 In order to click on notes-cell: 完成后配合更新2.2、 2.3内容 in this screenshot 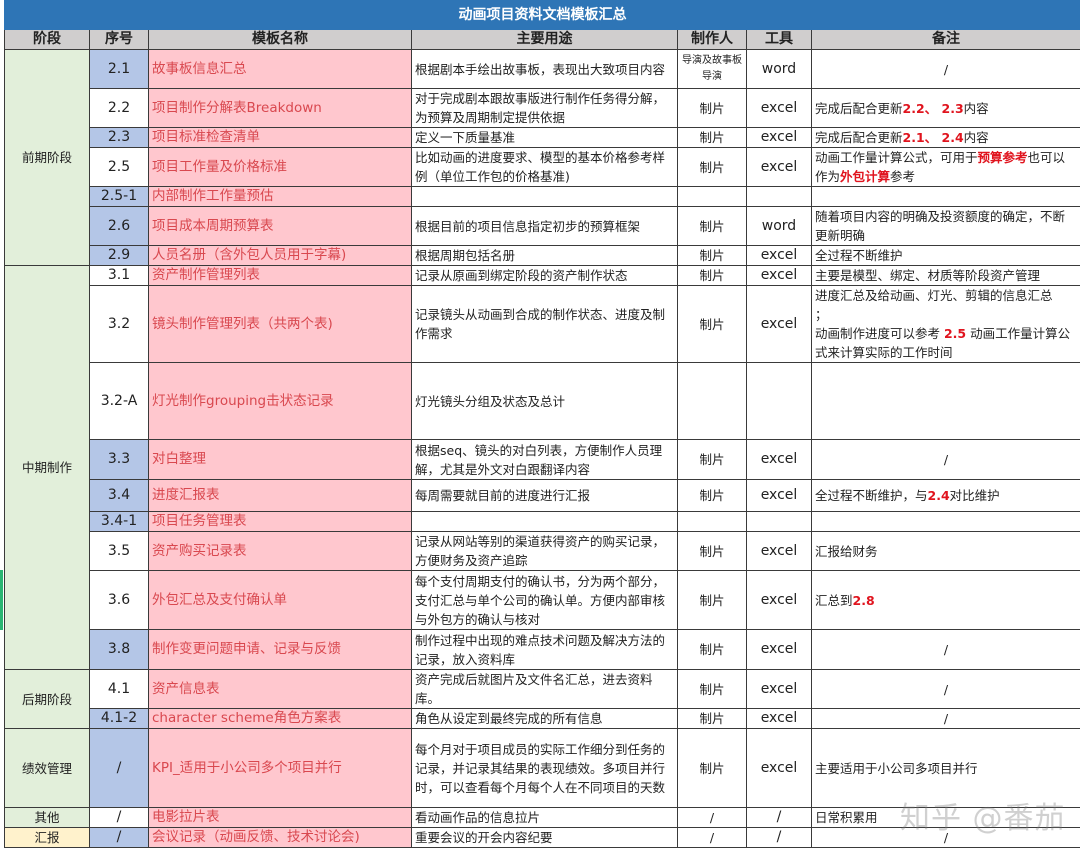, I will do `click(945, 108)`.